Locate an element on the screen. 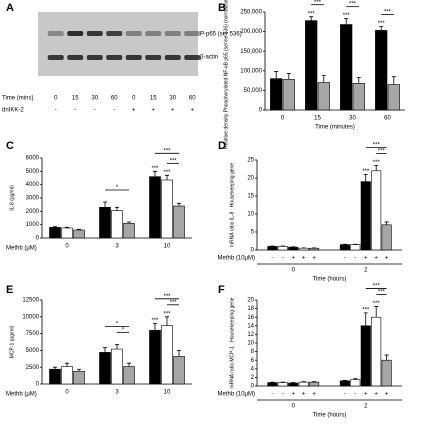 This screenshot has height=426, width=430. y-tick-label: 6000 is located at coordinates (33, 159).